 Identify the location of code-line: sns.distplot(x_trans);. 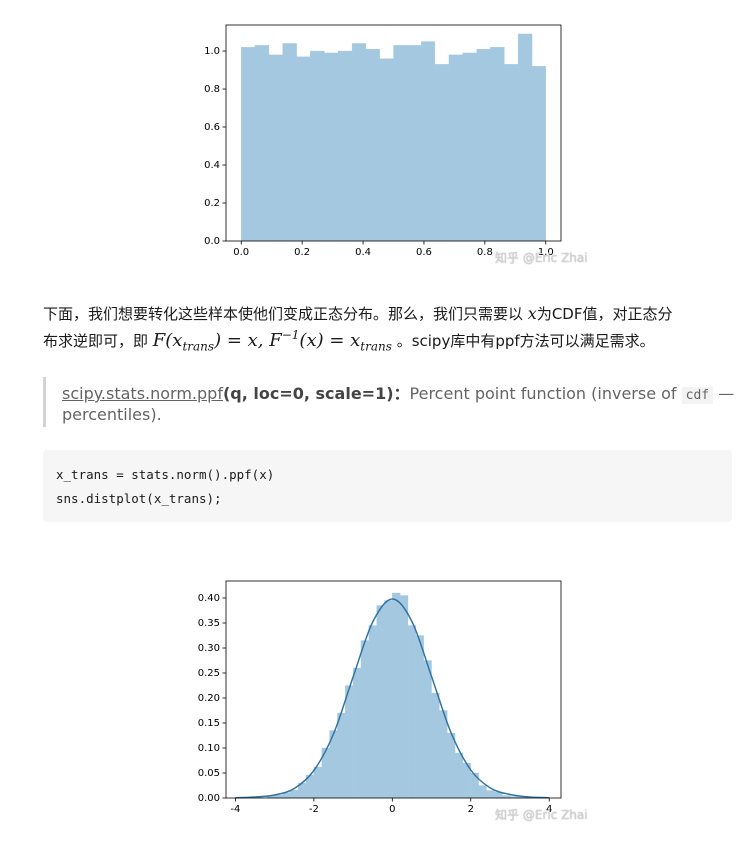
(139, 498).